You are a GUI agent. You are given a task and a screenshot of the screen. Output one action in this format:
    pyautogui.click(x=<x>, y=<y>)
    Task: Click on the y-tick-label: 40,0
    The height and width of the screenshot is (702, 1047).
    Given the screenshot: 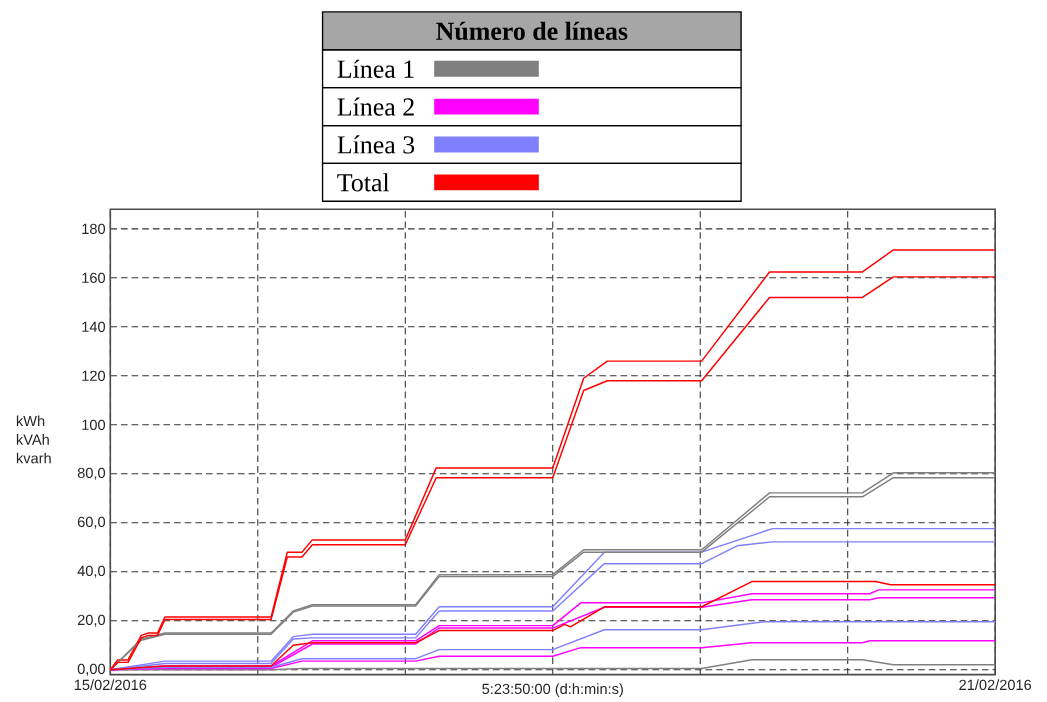 What is the action you would take?
    pyautogui.click(x=91, y=572)
    